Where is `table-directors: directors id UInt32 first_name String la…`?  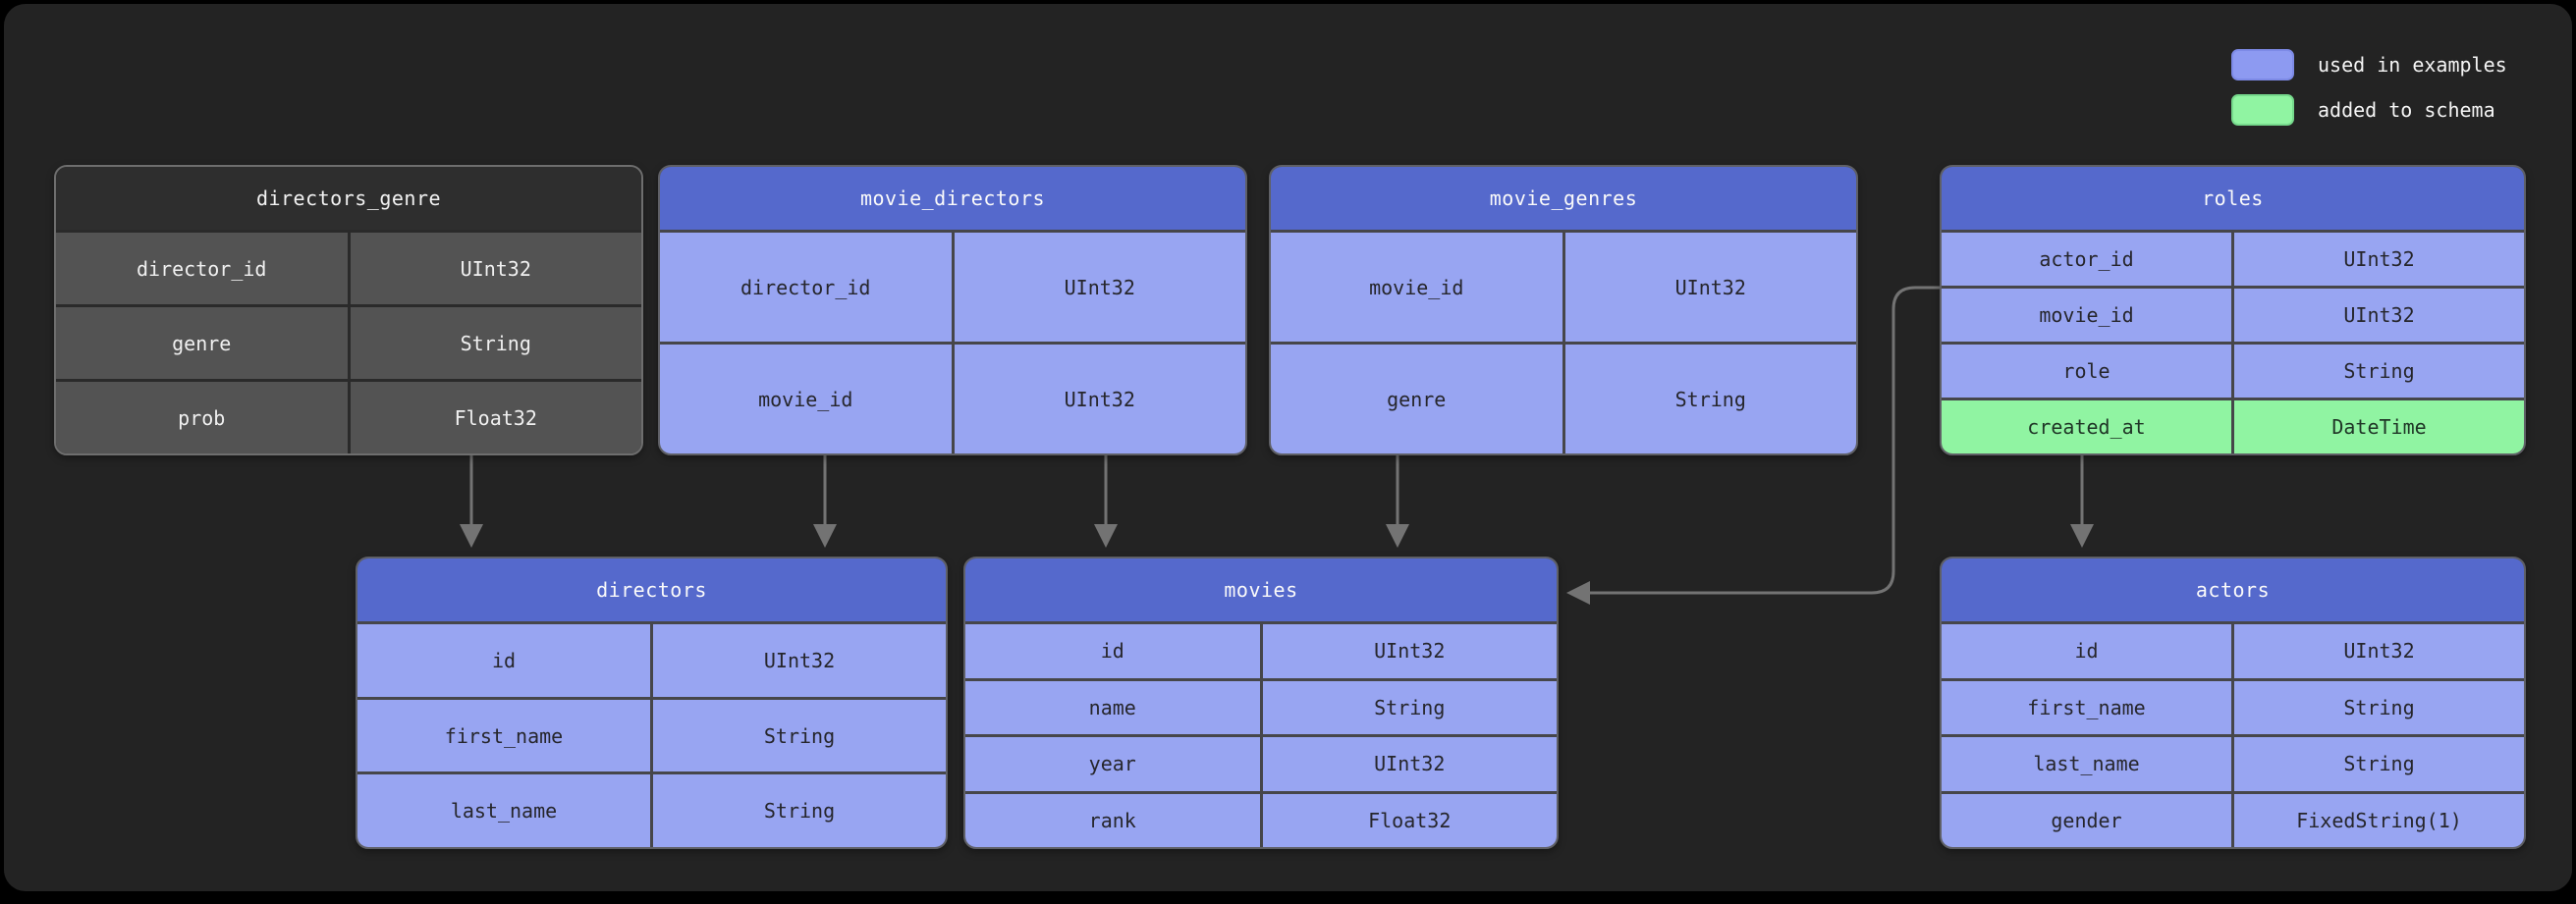
table-directors: directors id UInt32 first_name String la… is located at coordinates (652, 703).